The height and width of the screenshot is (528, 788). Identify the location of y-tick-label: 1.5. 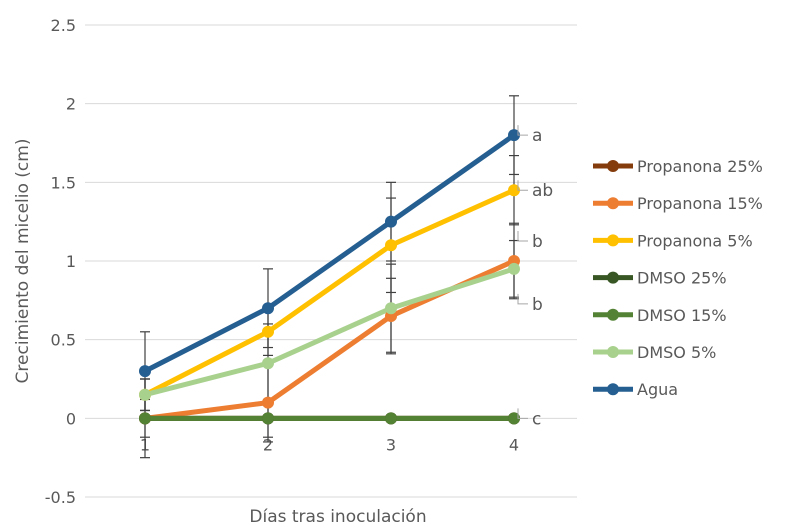
(63, 182).